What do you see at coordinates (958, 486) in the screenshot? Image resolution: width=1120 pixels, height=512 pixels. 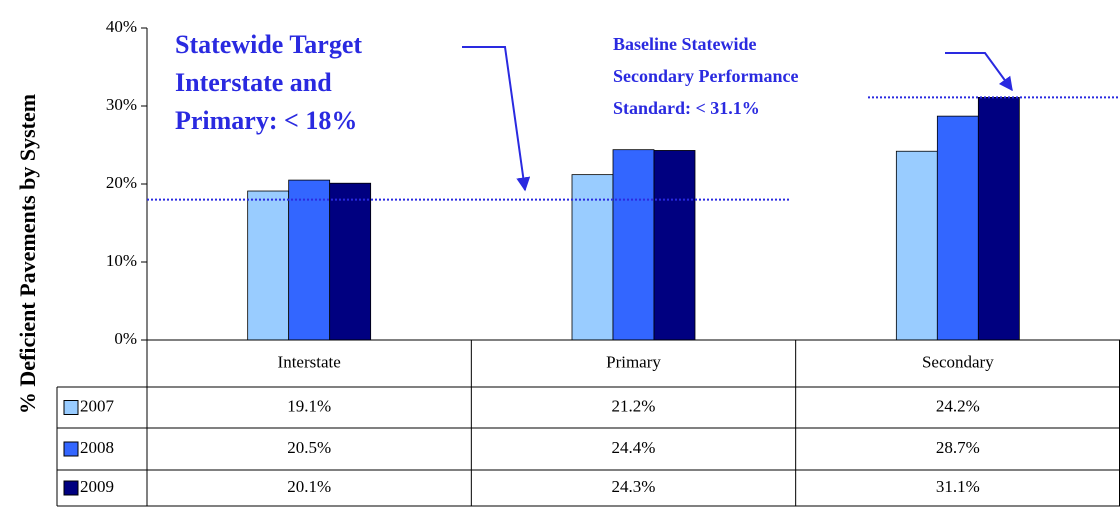 I see `data-label: 31.1%` at bounding box center [958, 486].